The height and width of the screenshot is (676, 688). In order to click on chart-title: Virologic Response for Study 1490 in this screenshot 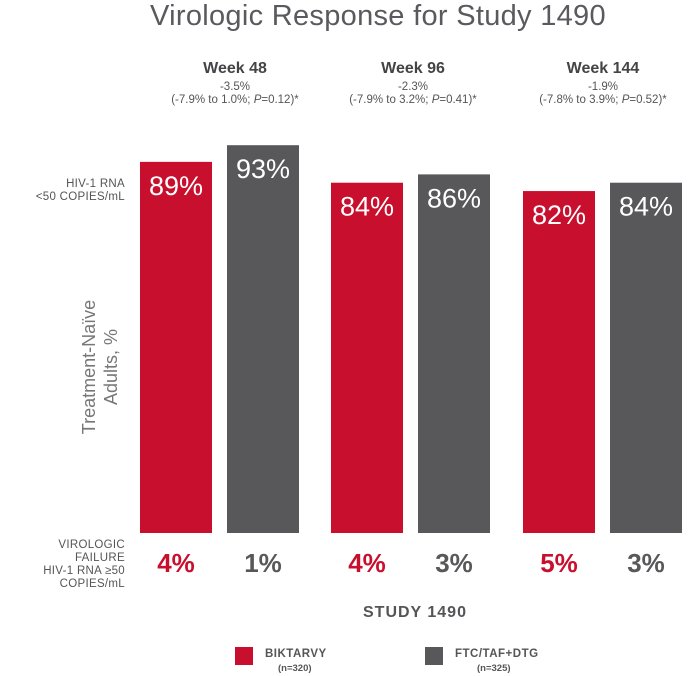, I will do `click(378, 16)`.